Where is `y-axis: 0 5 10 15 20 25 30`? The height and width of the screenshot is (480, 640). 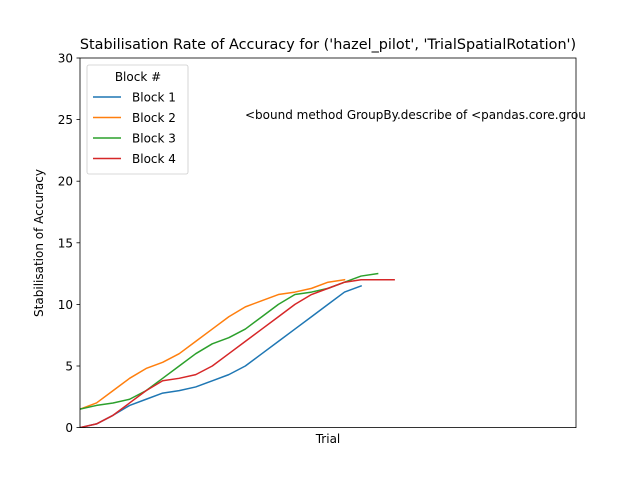 y-axis: 0 5 10 15 20 25 30 is located at coordinates (69, 243).